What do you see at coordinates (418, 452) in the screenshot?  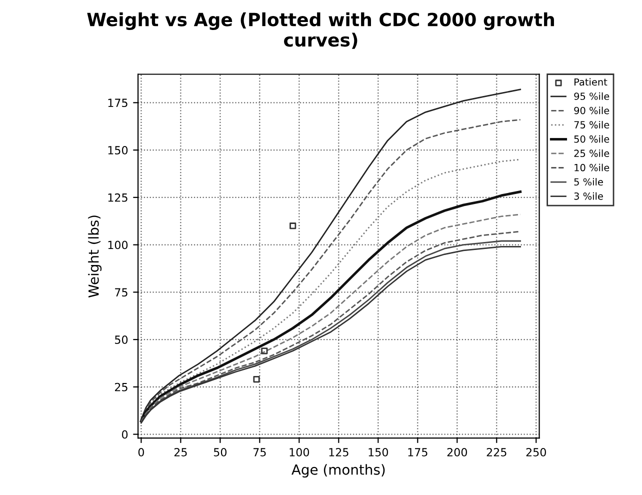 I see `x-tick-label: 175` at bounding box center [418, 452].